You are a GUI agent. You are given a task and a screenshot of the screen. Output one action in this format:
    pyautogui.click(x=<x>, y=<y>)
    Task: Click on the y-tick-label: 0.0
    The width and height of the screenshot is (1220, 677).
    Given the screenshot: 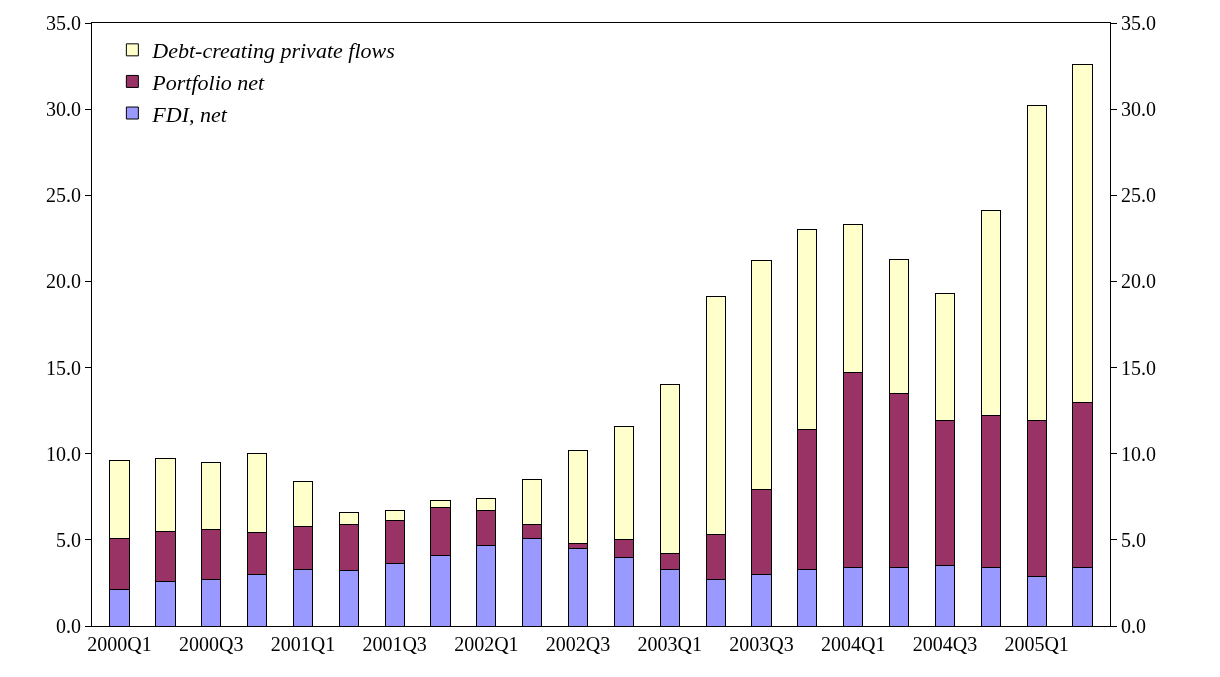 What is the action you would take?
    pyautogui.click(x=68, y=626)
    